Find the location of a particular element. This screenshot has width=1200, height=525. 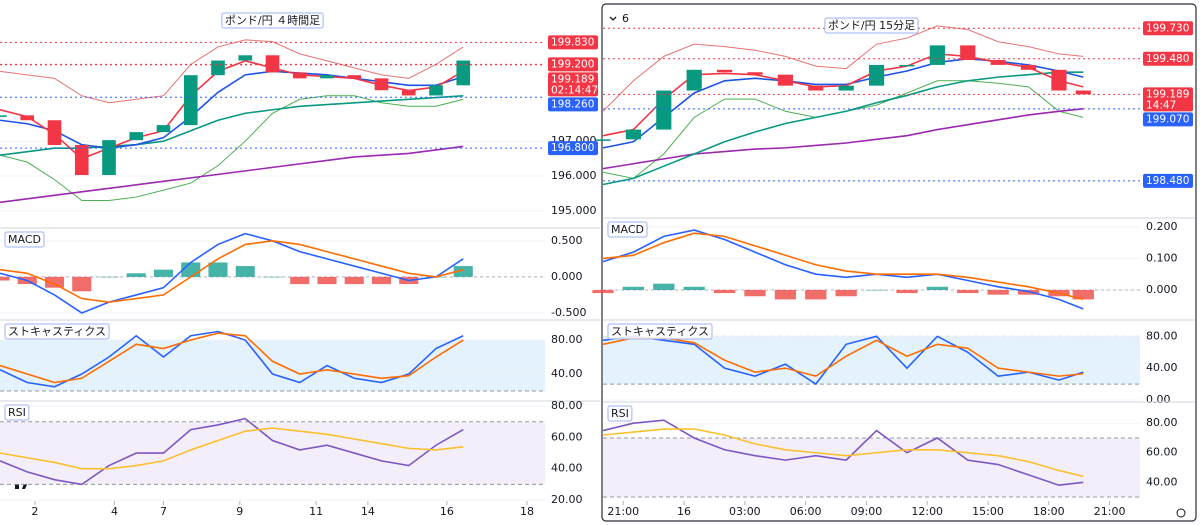

badge-text: 6 is located at coordinates (625, 18).